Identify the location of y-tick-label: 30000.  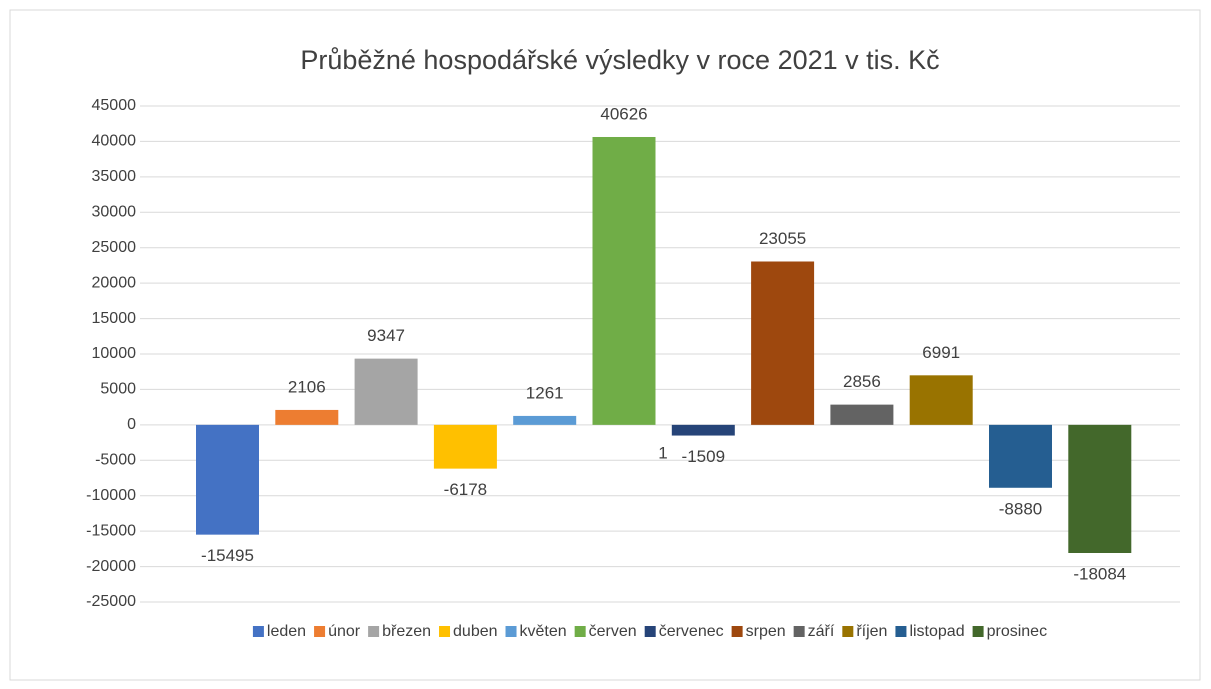
(114, 212).